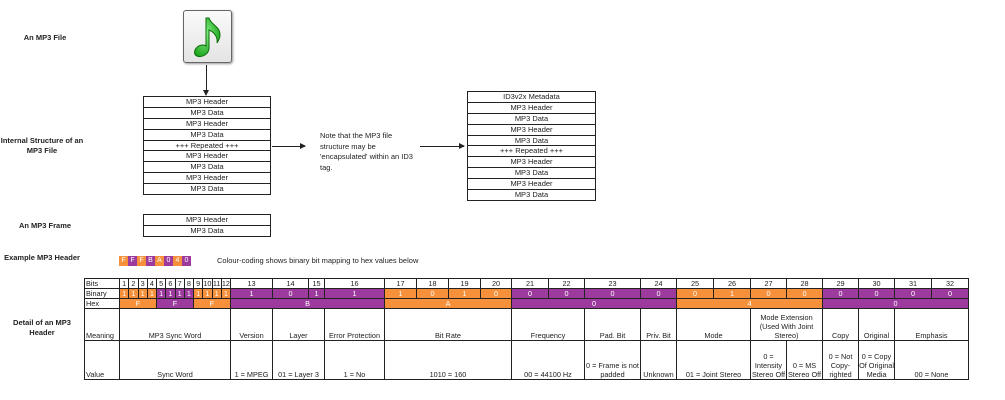 This screenshot has height=400, width=1005. I want to click on hex-digit: F, so click(175, 303).